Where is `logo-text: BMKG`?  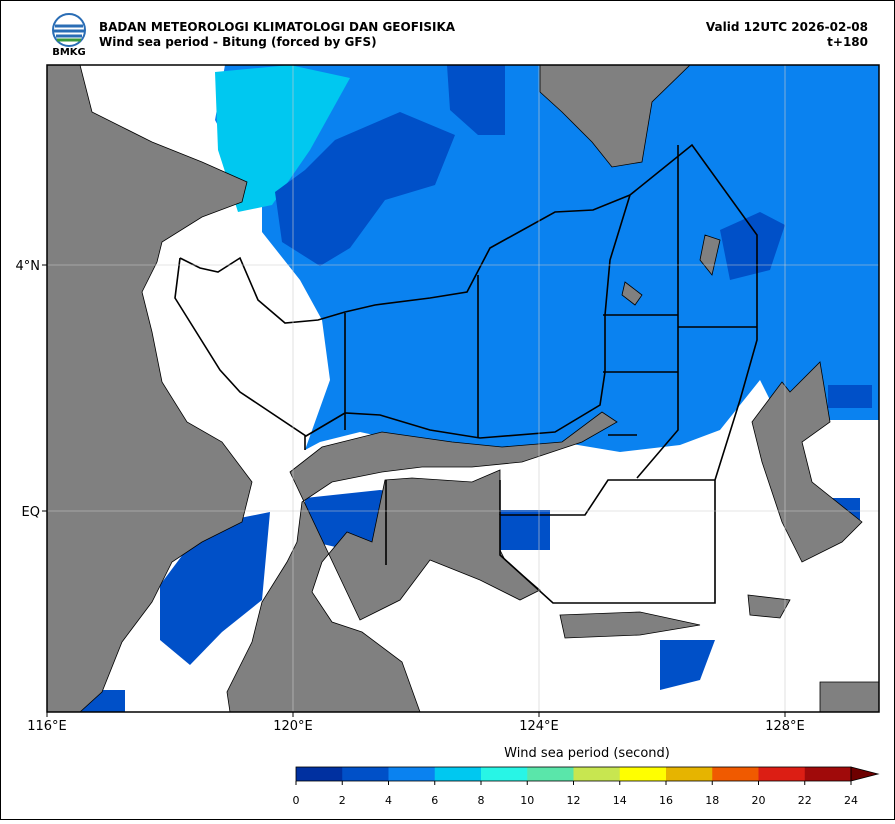
logo-text: BMKG is located at coordinates (69, 52).